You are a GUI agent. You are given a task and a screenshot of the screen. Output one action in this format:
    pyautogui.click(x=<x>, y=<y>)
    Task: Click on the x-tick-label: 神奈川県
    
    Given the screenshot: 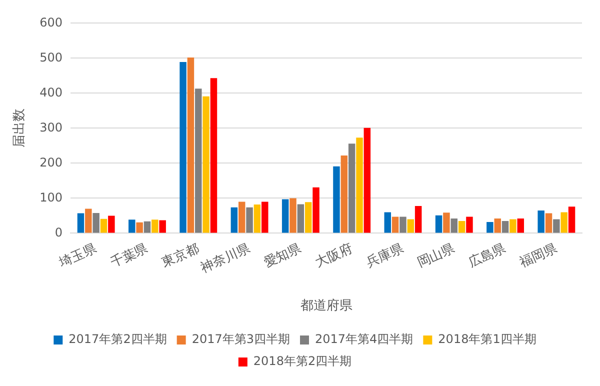 What is the action you would take?
    pyautogui.click(x=225, y=258)
    